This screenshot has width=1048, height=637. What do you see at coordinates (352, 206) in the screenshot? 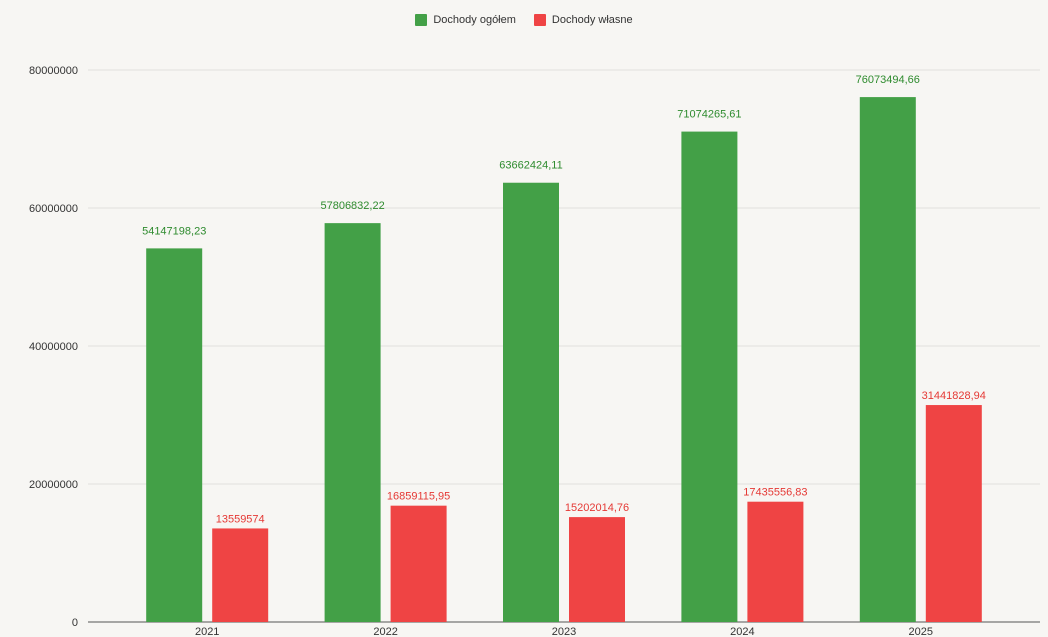
I see `data-label: 57806832,22` at bounding box center [352, 206].